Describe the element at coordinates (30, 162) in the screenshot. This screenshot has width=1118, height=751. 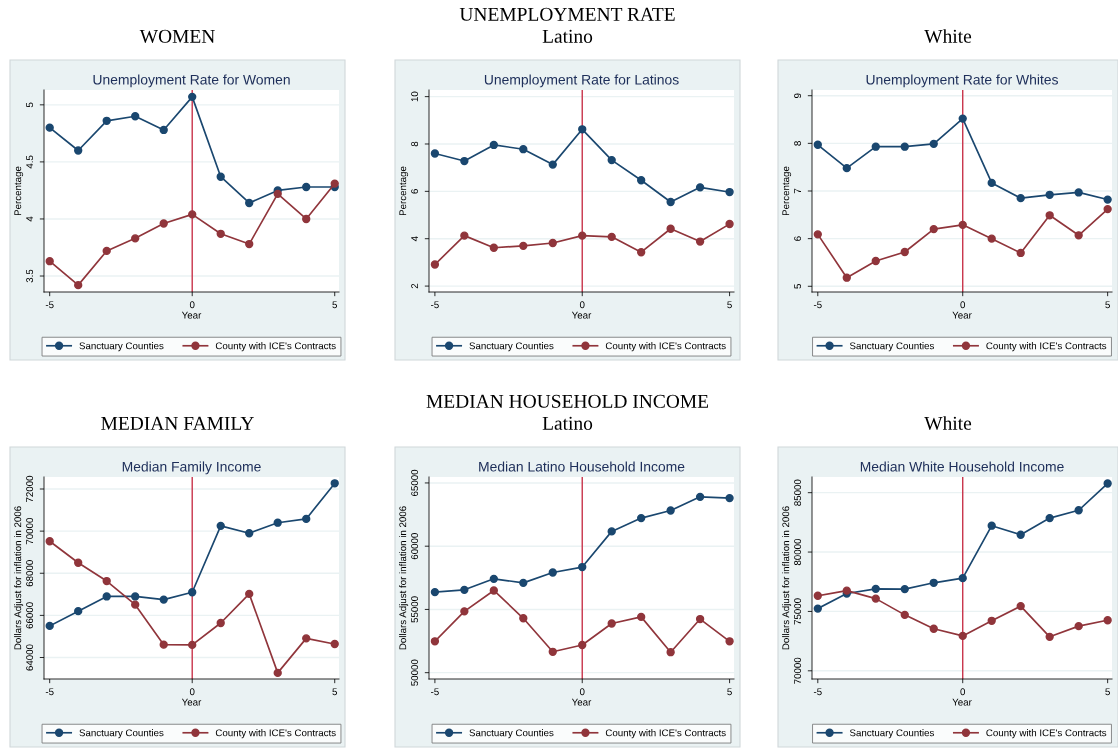
I see `y-tick-label: 4.5` at that location.